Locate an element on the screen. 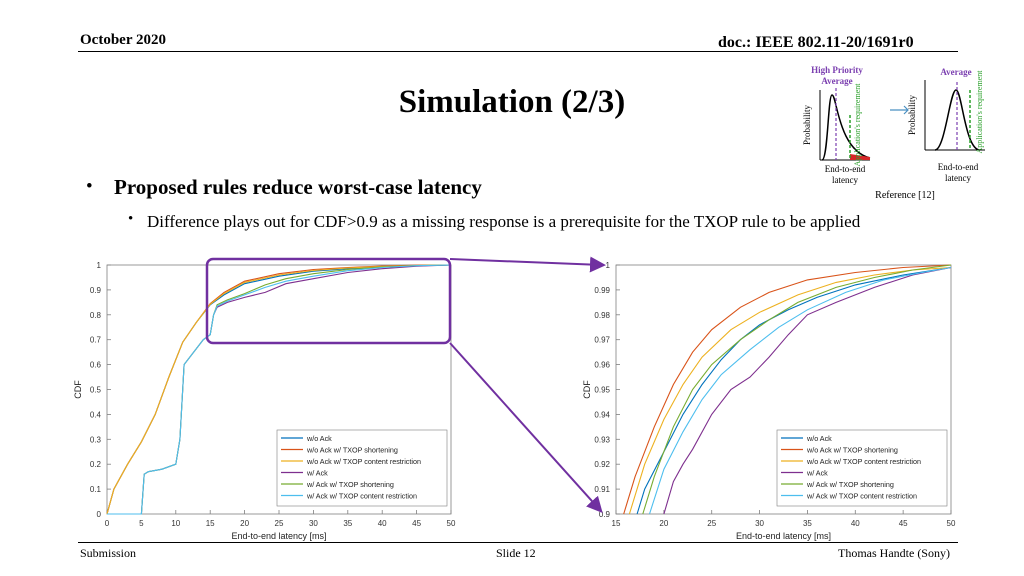  header-date: October 2020 is located at coordinates (123, 40).